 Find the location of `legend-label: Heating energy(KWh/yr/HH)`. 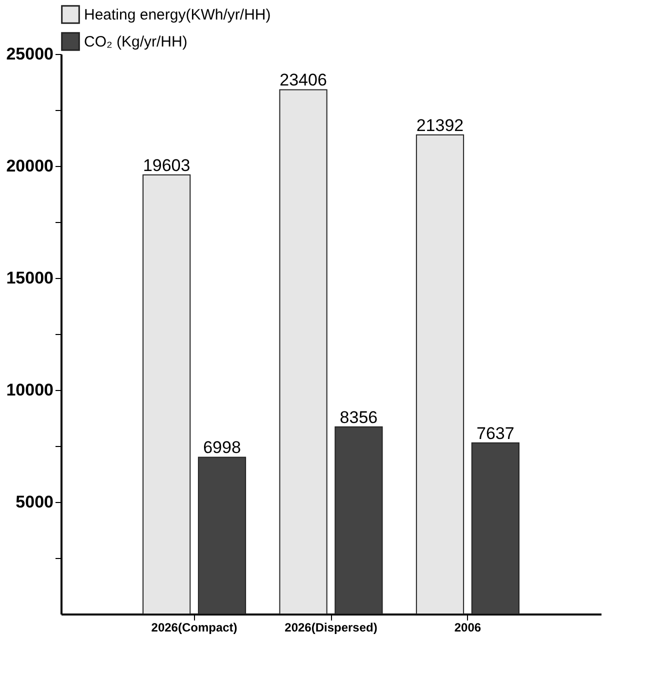

legend-label: Heating energy(KWh/yr/HH) is located at coordinates (177, 15).